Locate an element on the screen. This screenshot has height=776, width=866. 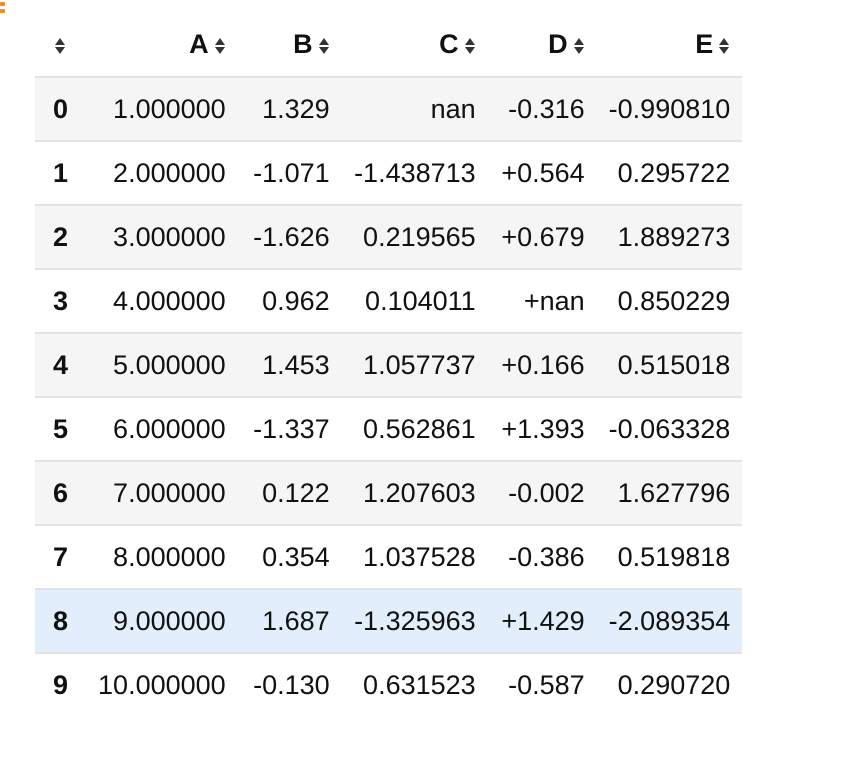
cell-e: 0.290720 is located at coordinates (674, 685).